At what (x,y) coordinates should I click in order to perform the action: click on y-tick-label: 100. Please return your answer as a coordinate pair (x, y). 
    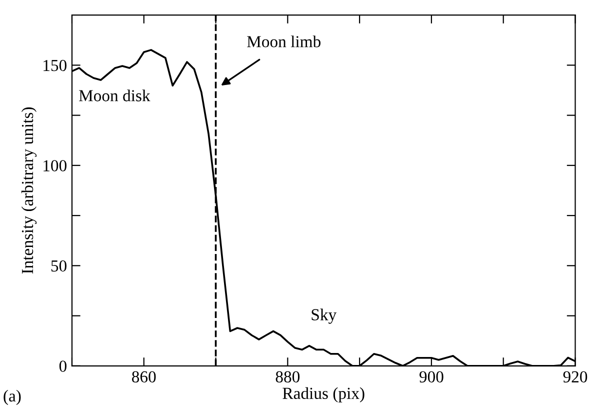
    Looking at the image, I should click on (55, 166).